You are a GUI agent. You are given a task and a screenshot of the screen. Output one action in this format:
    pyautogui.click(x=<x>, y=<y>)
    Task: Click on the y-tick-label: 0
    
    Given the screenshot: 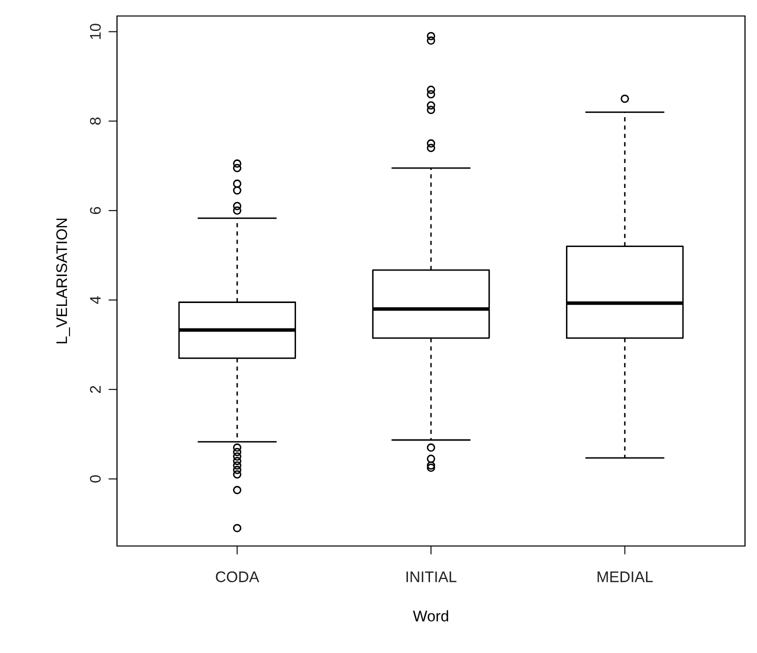 What is the action you would take?
    pyautogui.click(x=95, y=479)
    